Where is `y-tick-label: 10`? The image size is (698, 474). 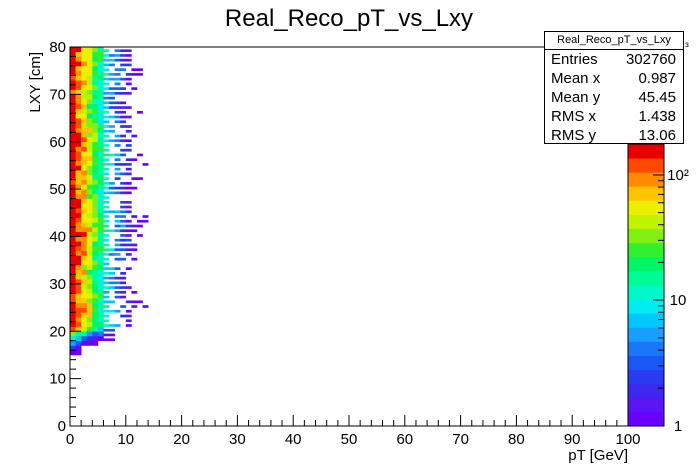
y-tick-label: 10 is located at coordinates (57, 379).